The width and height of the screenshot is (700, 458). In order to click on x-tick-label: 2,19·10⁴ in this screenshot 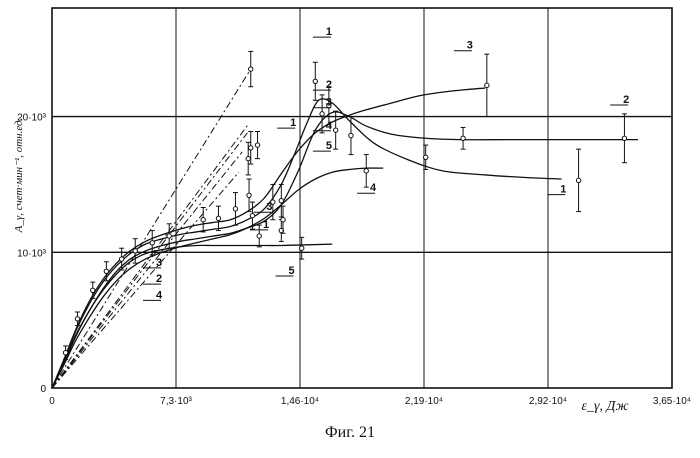, I will do `click(424, 401)`.